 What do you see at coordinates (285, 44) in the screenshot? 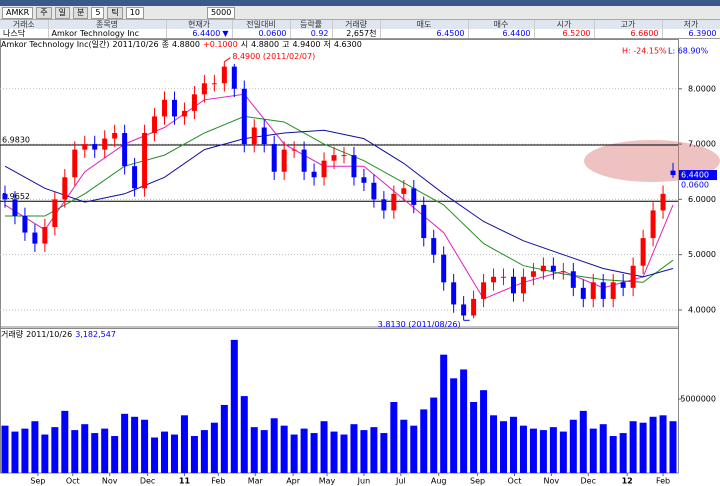
I see `info-high-label: 고` at bounding box center [285, 44].